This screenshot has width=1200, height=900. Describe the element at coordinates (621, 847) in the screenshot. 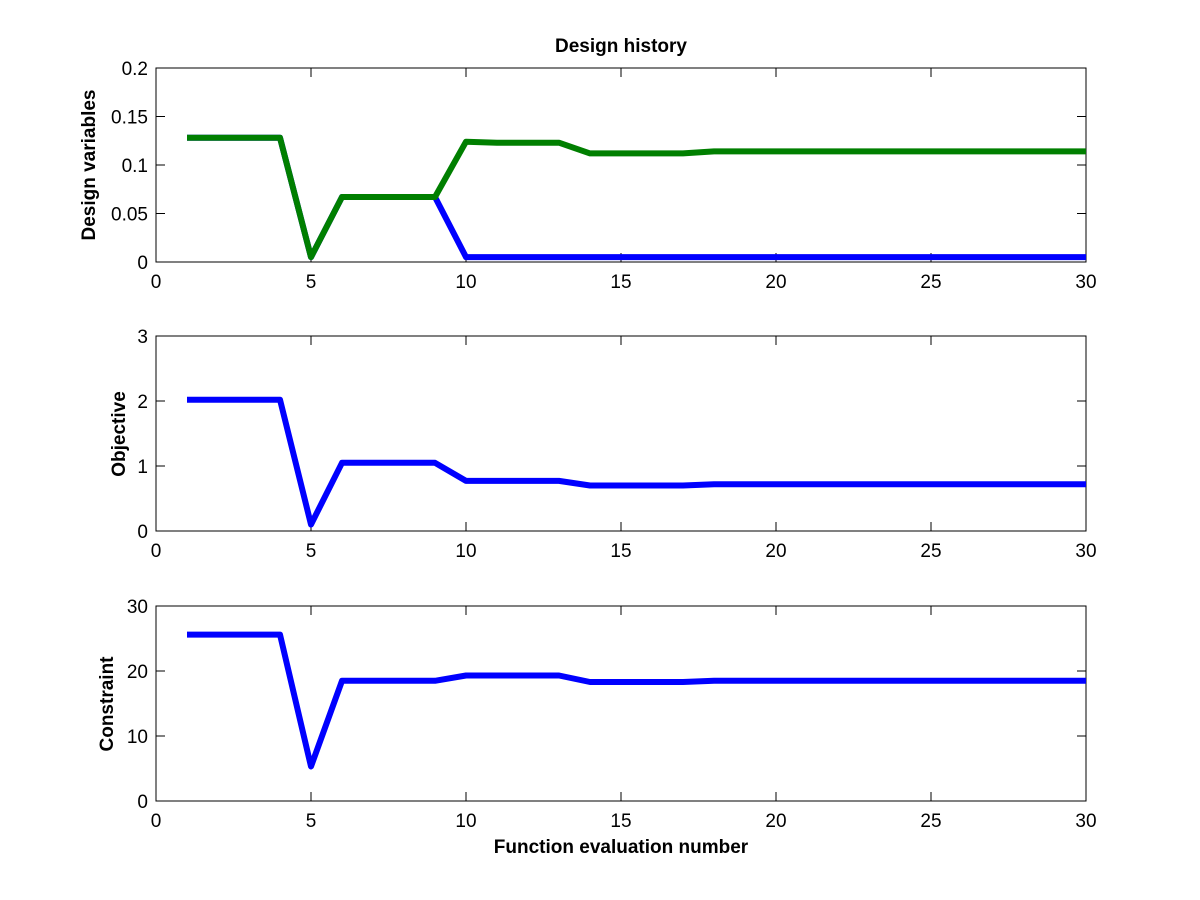

I see `x-axis-label: Function evaluation number` at that location.